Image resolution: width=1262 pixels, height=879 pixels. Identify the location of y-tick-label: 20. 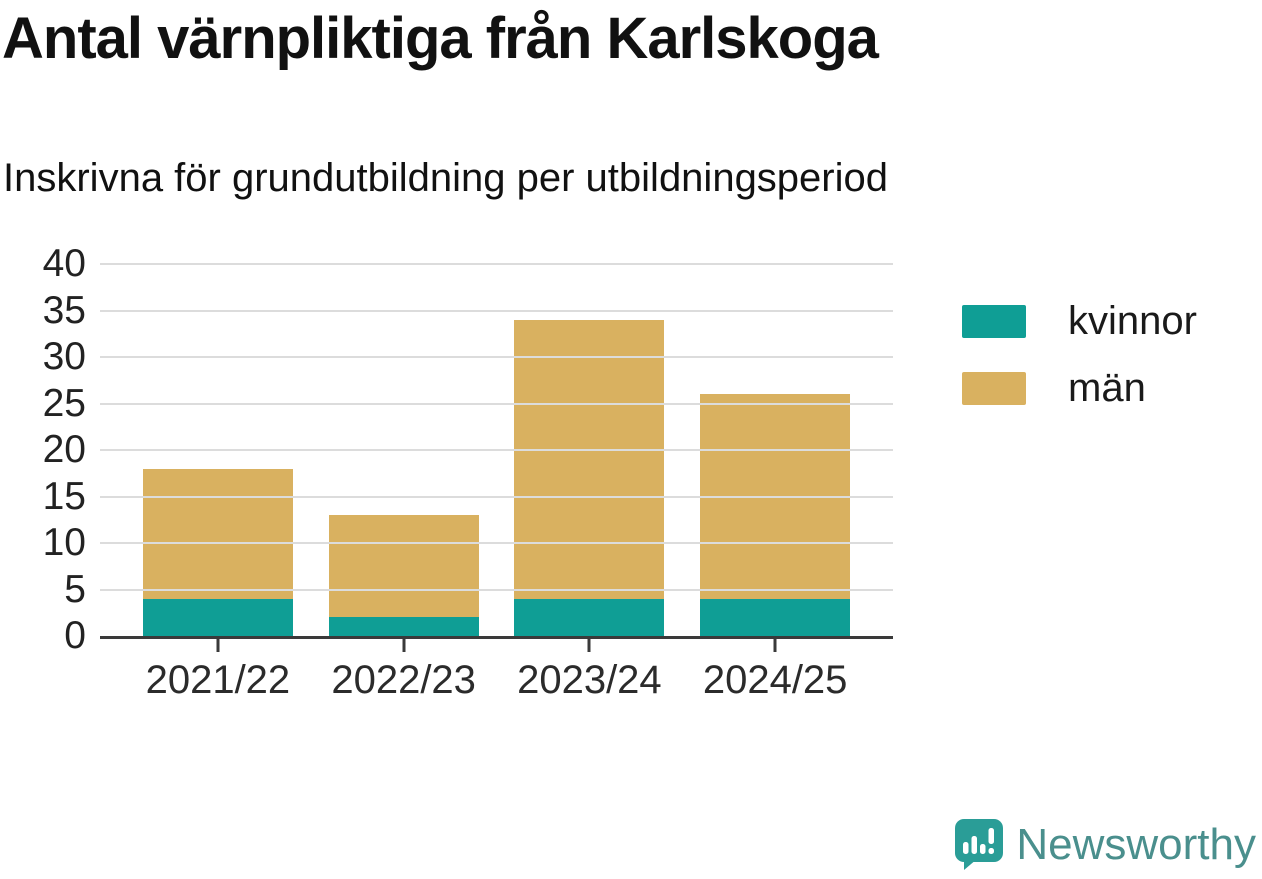
(64, 449).